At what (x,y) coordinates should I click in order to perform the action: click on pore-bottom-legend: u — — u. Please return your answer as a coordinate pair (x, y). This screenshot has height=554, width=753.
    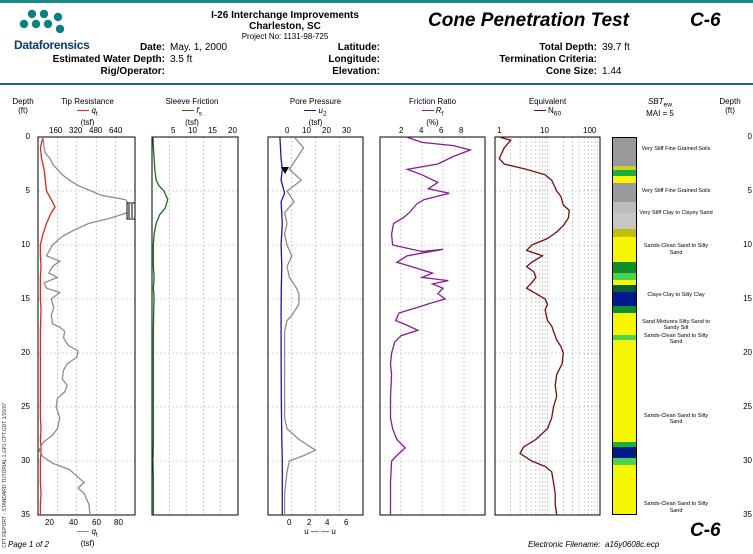
    Looking at the image, I should click on (320, 531).